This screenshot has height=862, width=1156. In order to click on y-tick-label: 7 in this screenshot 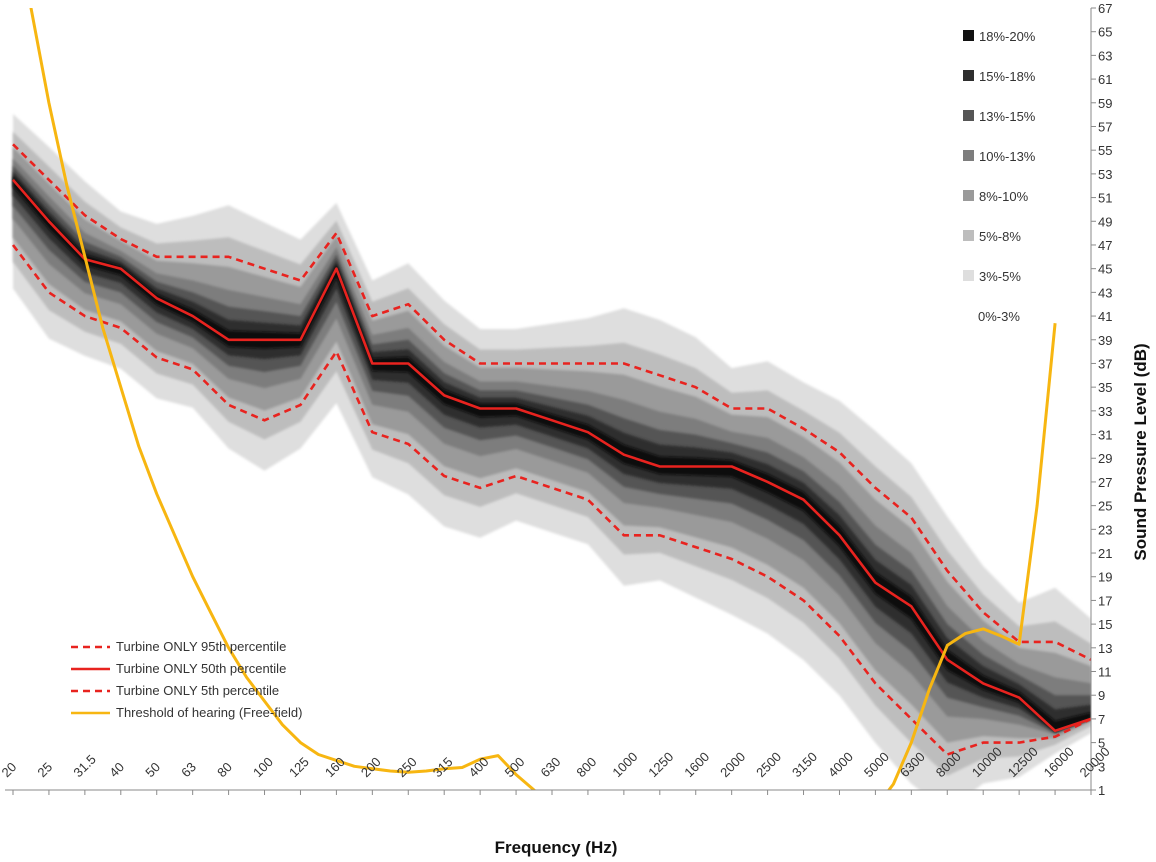, I will do `click(1101, 719)`.